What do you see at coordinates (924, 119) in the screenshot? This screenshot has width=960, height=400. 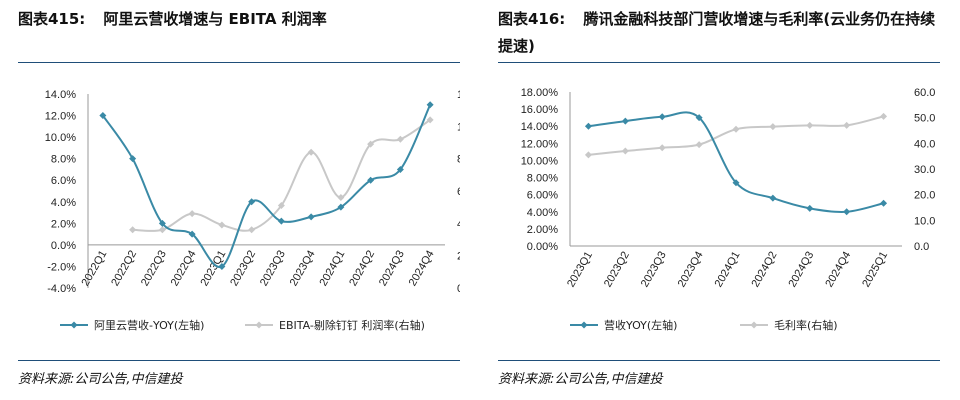 I see `right-y-right-tick-label: 50.0` at bounding box center [924, 119].